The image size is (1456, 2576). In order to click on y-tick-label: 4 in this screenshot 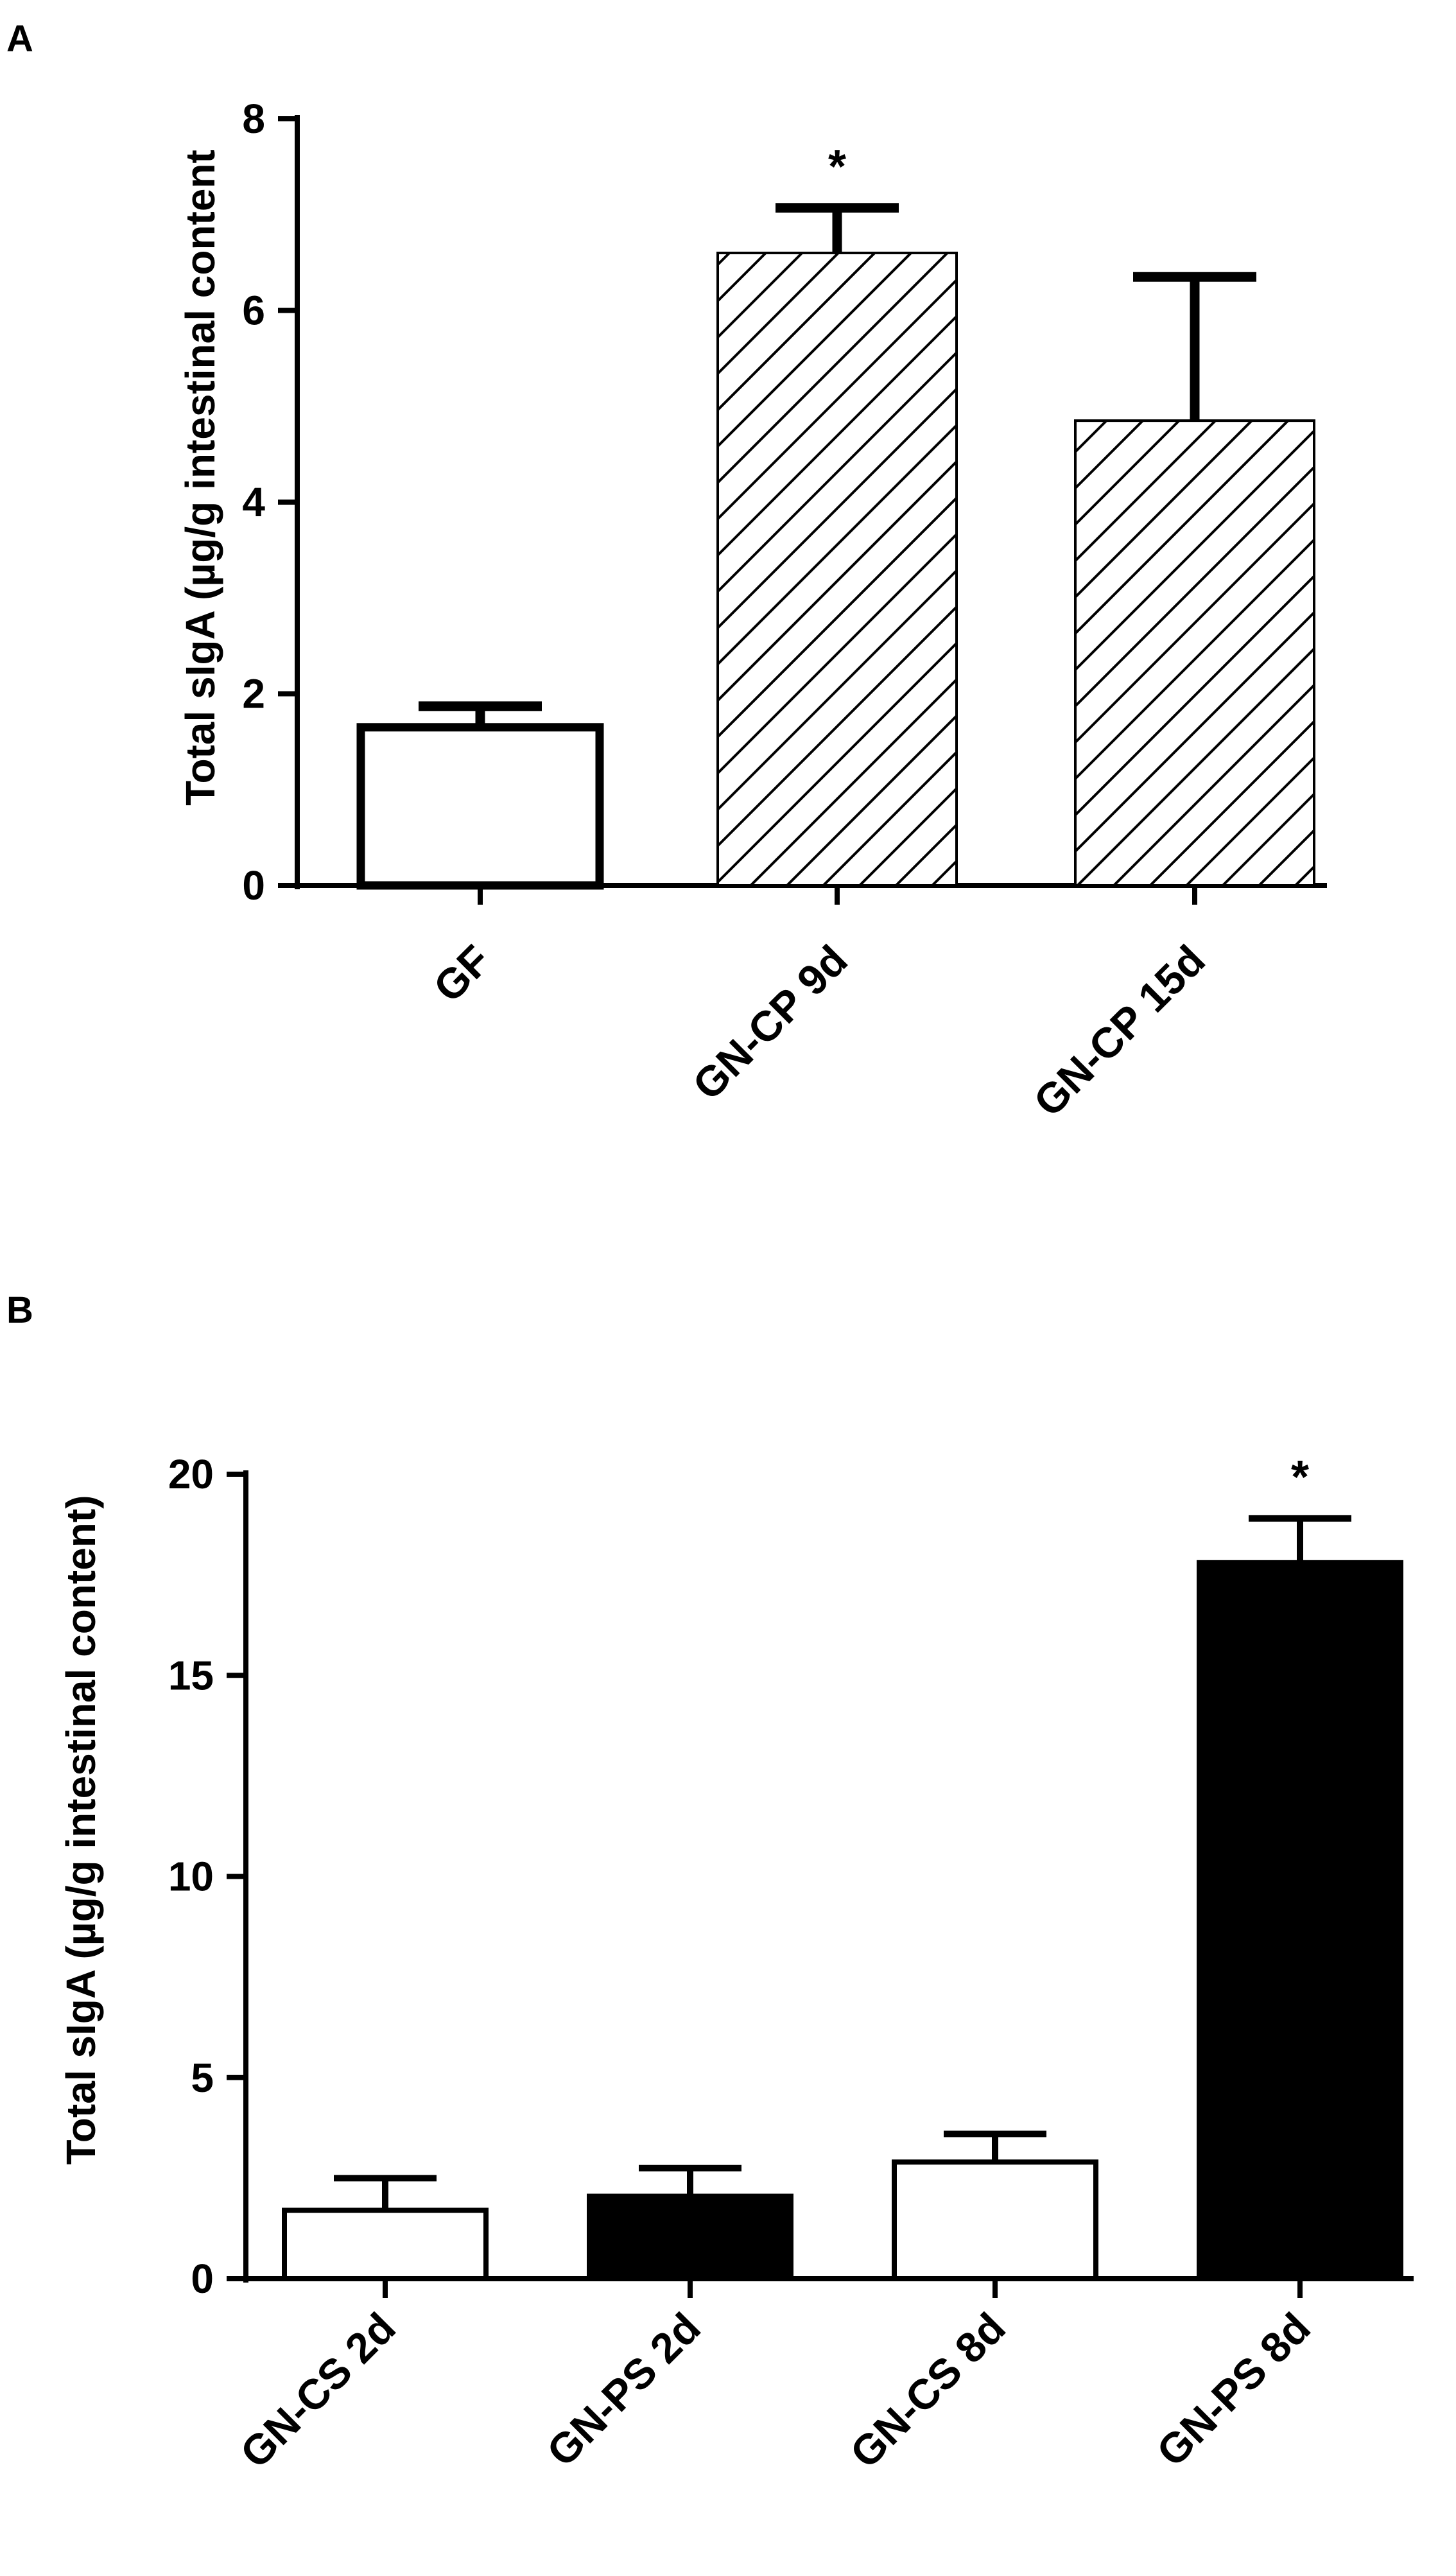, I will do `click(253, 502)`.